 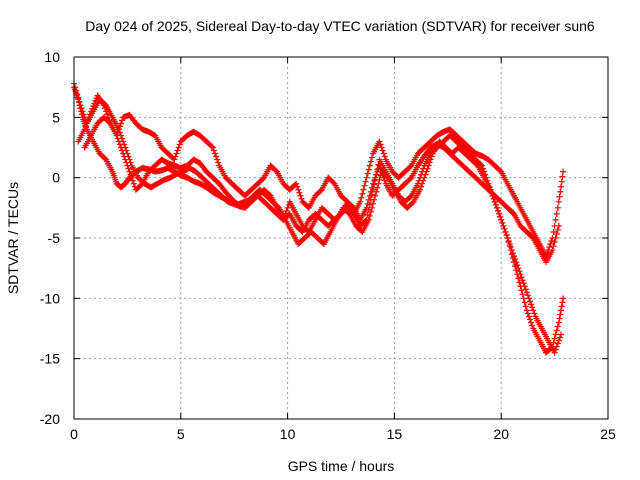 What do you see at coordinates (395, 434) in the screenshot?
I see `x-tick-label: 15` at bounding box center [395, 434].